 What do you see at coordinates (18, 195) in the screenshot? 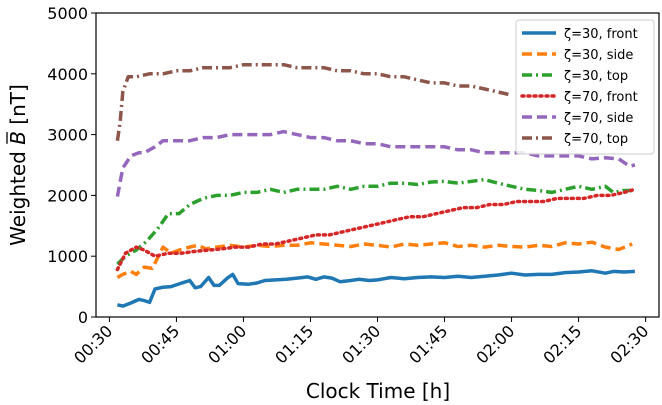
I see `y-axis-label-base: Weighted` at bounding box center [18, 195].